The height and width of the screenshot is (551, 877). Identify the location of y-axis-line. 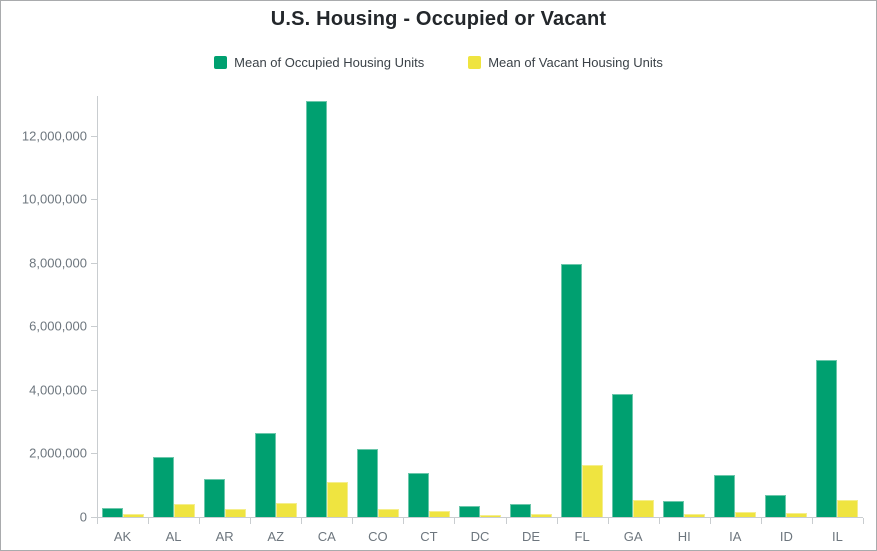
(97, 306).